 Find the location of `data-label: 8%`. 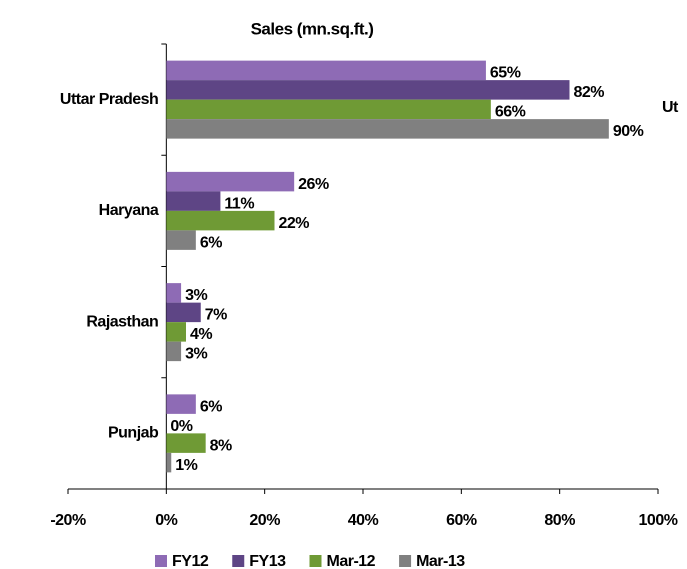

data-label: 8% is located at coordinates (221, 445).